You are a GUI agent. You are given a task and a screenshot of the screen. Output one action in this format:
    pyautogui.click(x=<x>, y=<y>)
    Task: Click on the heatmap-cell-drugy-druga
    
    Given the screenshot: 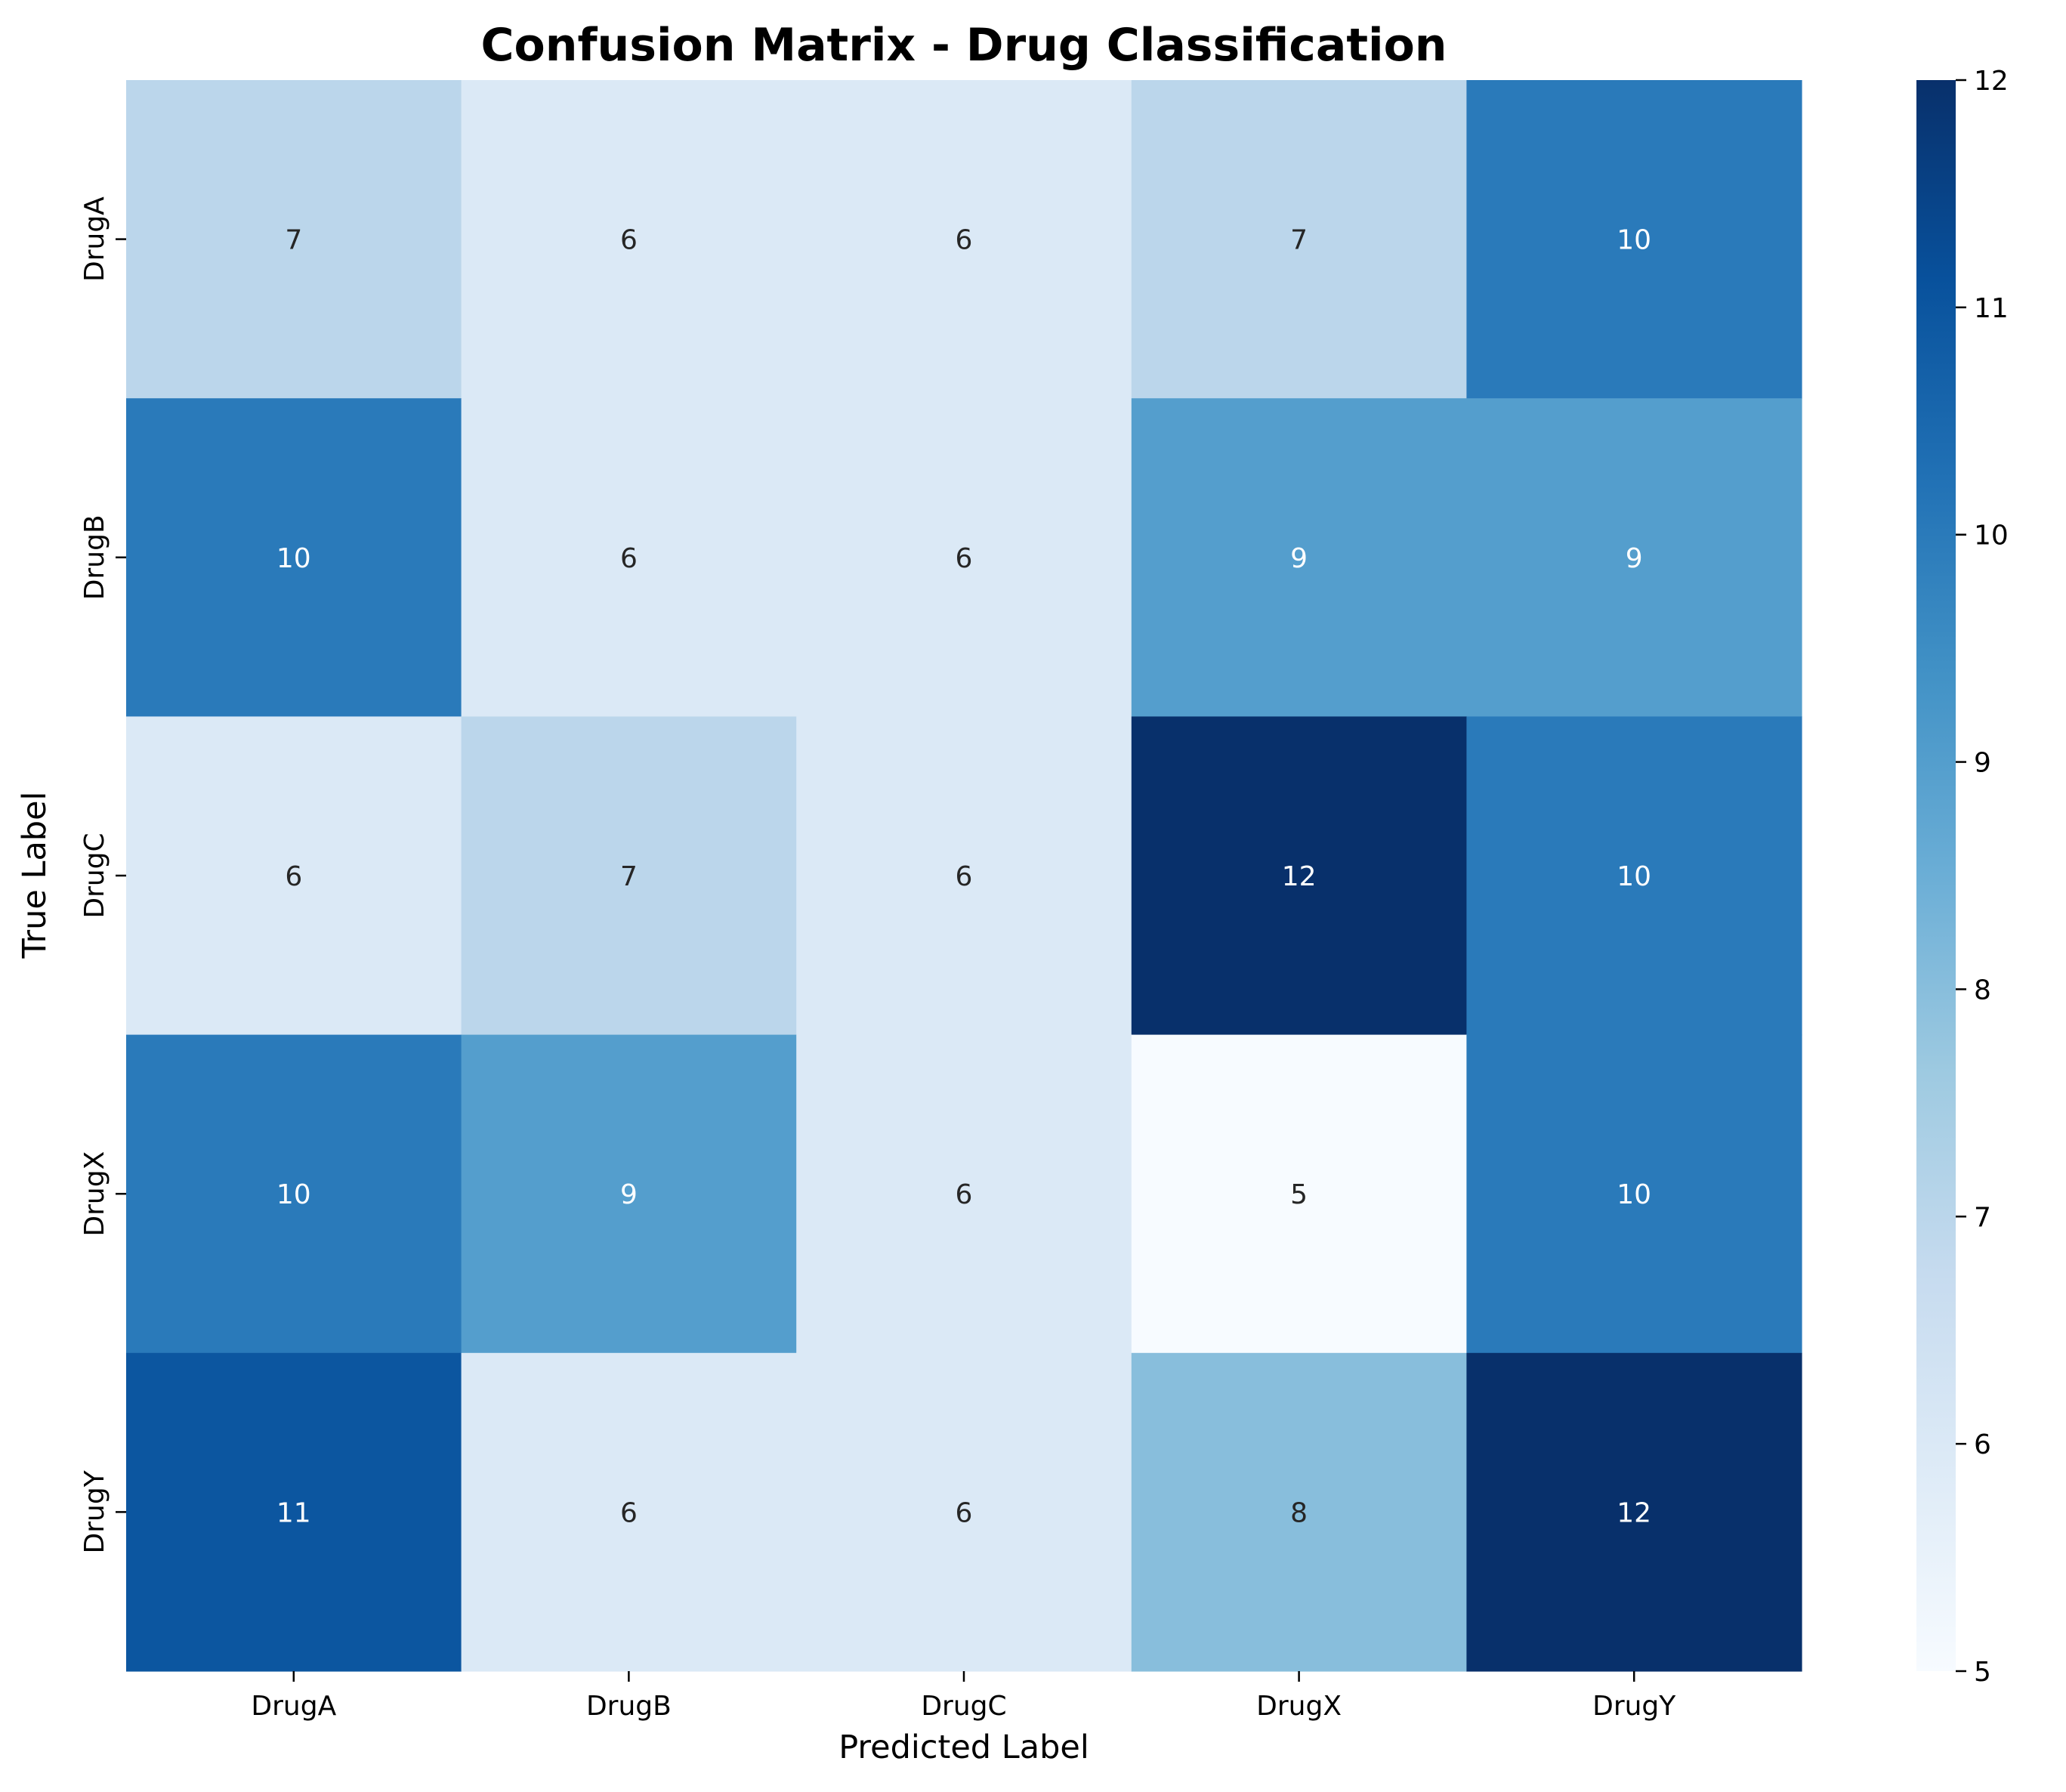 What is the action you would take?
    pyautogui.click(x=294, y=1512)
    